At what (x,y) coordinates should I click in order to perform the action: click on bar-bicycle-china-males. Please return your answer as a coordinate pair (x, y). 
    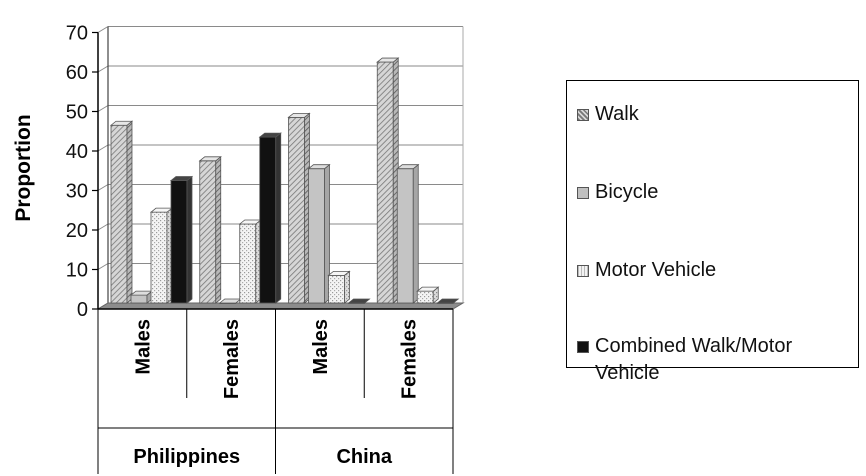
    Looking at the image, I should click on (319, 233).